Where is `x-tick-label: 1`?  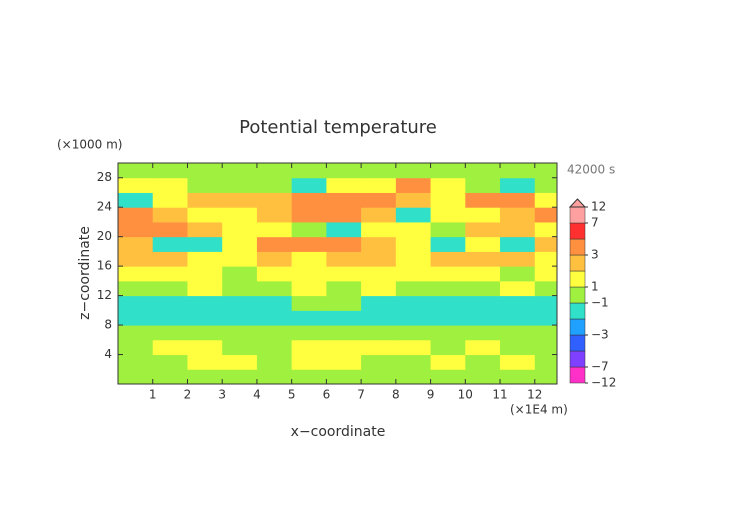 x-tick-label: 1 is located at coordinates (153, 395).